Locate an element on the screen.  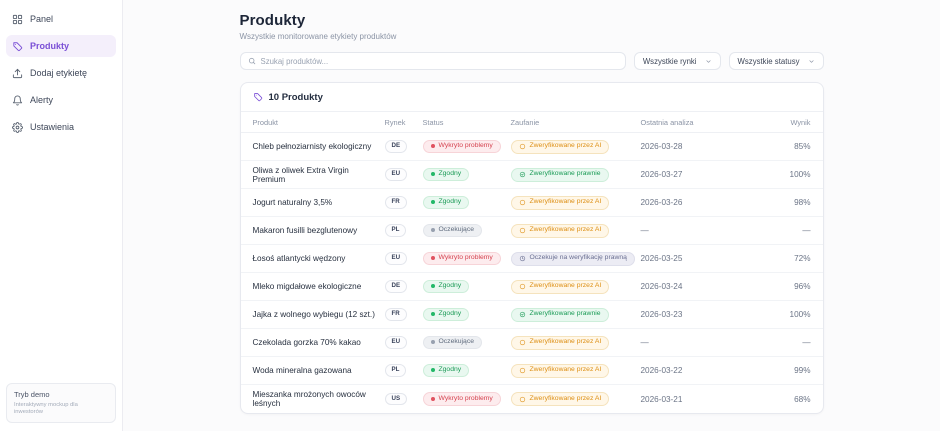
last-analysis-date: 2026-03-24 is located at coordinates (661, 286).